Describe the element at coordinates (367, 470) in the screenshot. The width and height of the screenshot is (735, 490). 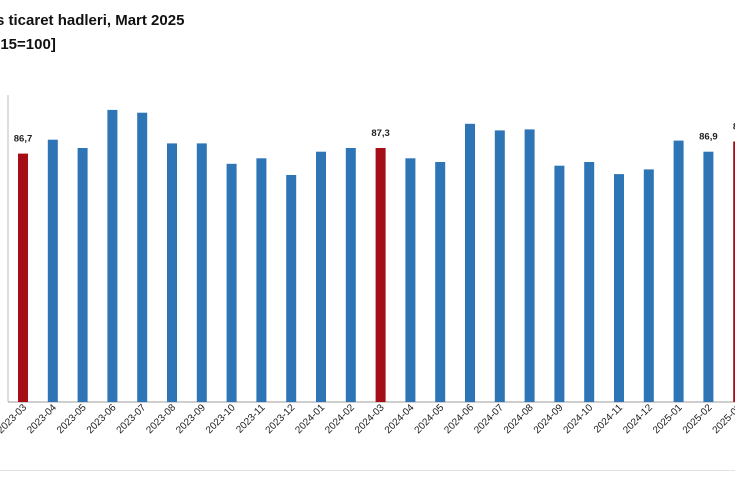
I see `bottom-divider` at that location.